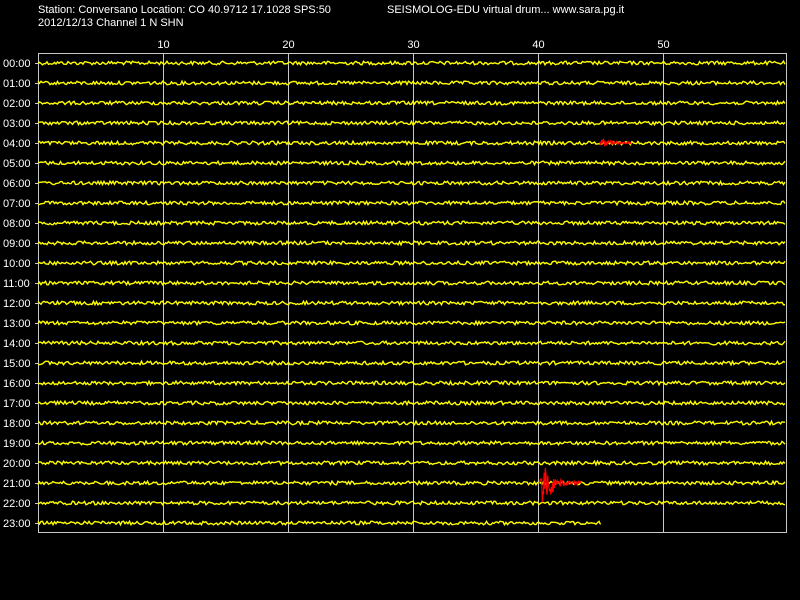  Describe the element at coordinates (413, 45) in the screenshot. I see `x-tick-label-30: 30` at that location.